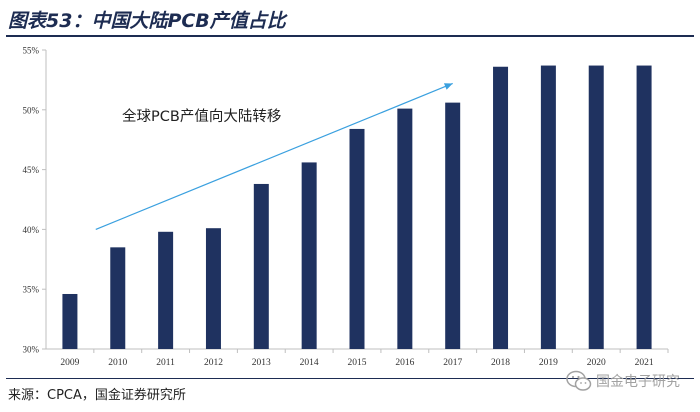 The width and height of the screenshot is (700, 412). Describe the element at coordinates (638, 382) in the screenshot. I see `watermark-text: 国金电子研究` at that location.